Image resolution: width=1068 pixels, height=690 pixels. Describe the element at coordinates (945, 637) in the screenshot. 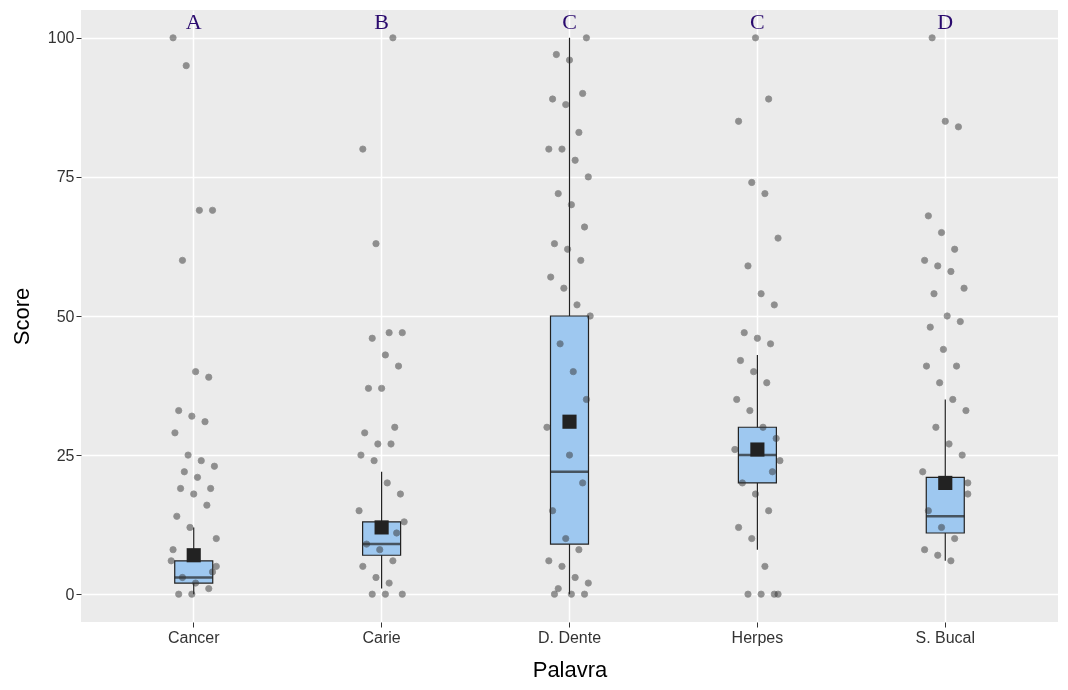

I see `x-tick-label: S. Bucal` at that location.